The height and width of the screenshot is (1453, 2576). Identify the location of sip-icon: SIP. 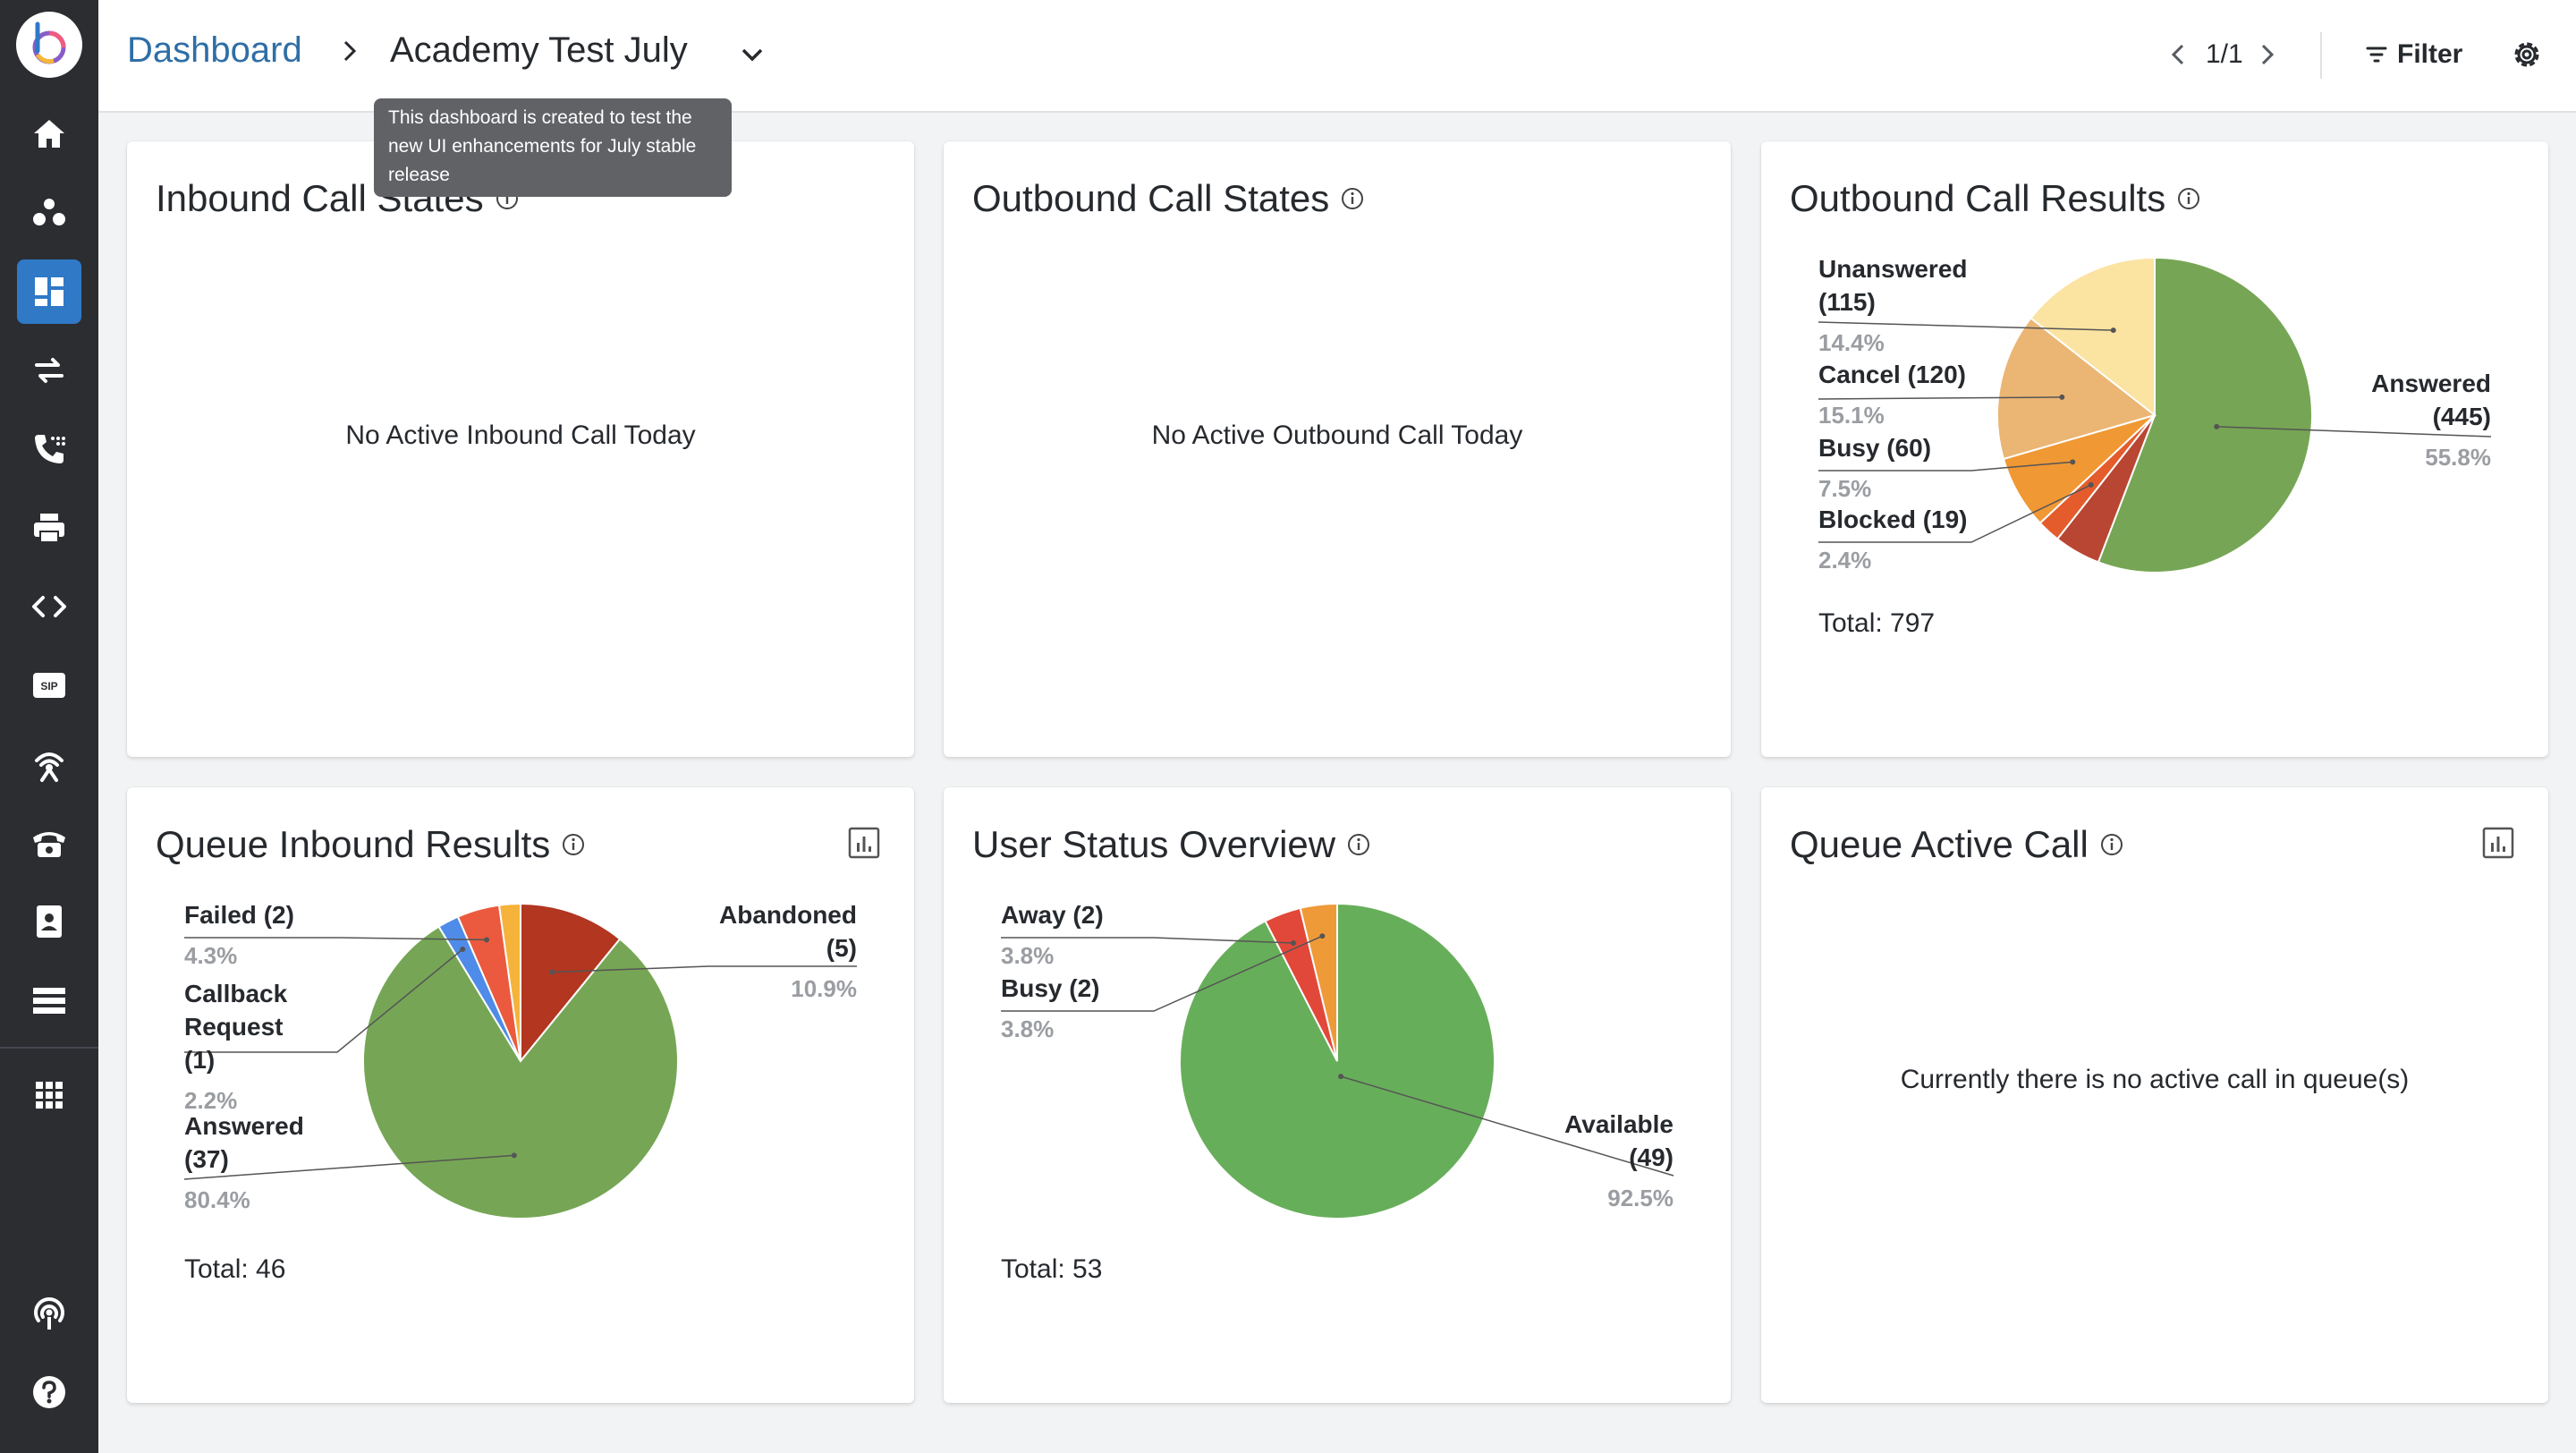
(49, 685).